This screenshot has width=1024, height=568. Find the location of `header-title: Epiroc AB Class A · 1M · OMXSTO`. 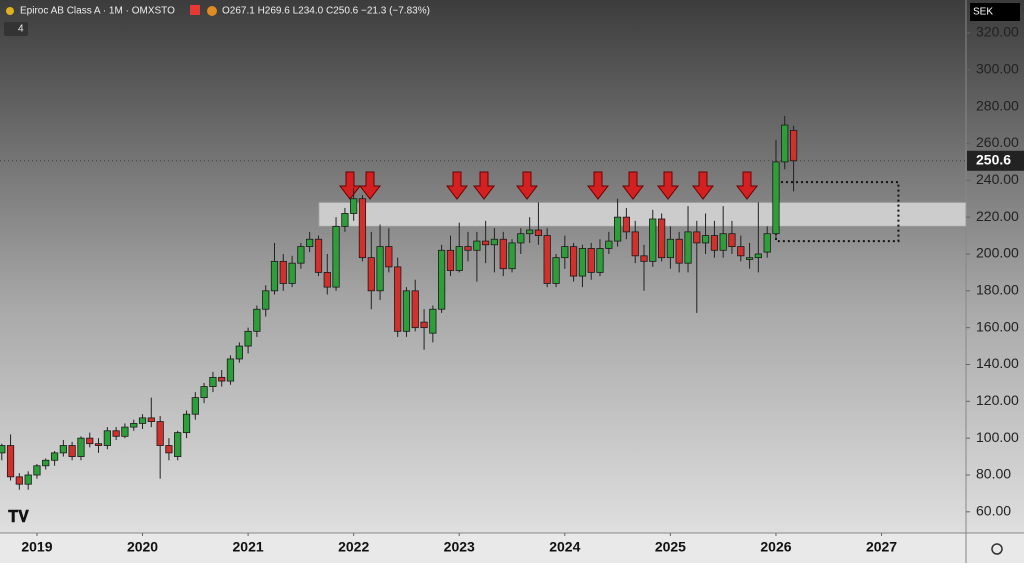

header-title: Epiroc AB Class A · 1M · OMXSTO is located at coordinates (97, 11).